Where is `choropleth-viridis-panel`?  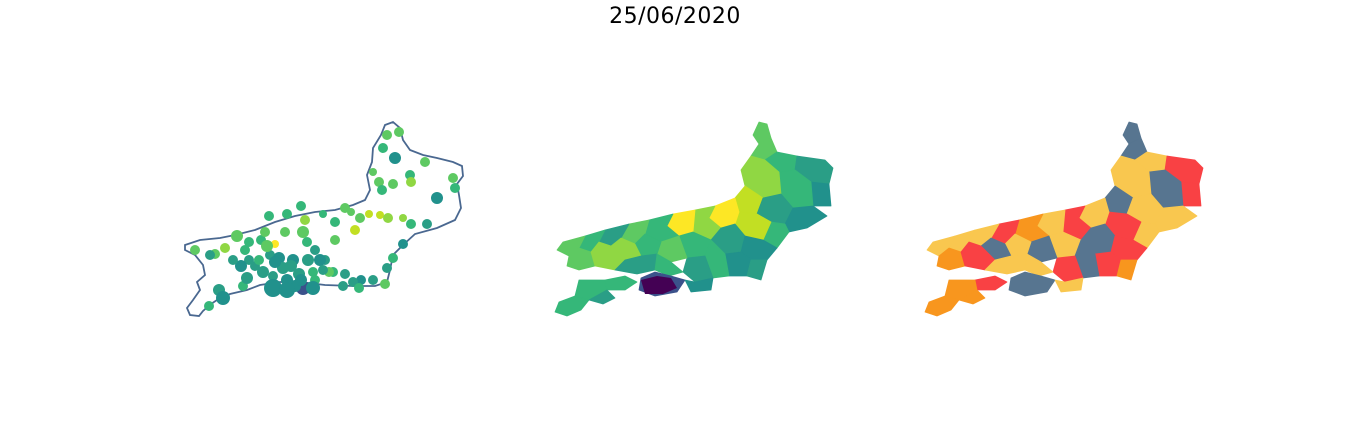
choropleth-viridis-panel is located at coordinates (695, 220).